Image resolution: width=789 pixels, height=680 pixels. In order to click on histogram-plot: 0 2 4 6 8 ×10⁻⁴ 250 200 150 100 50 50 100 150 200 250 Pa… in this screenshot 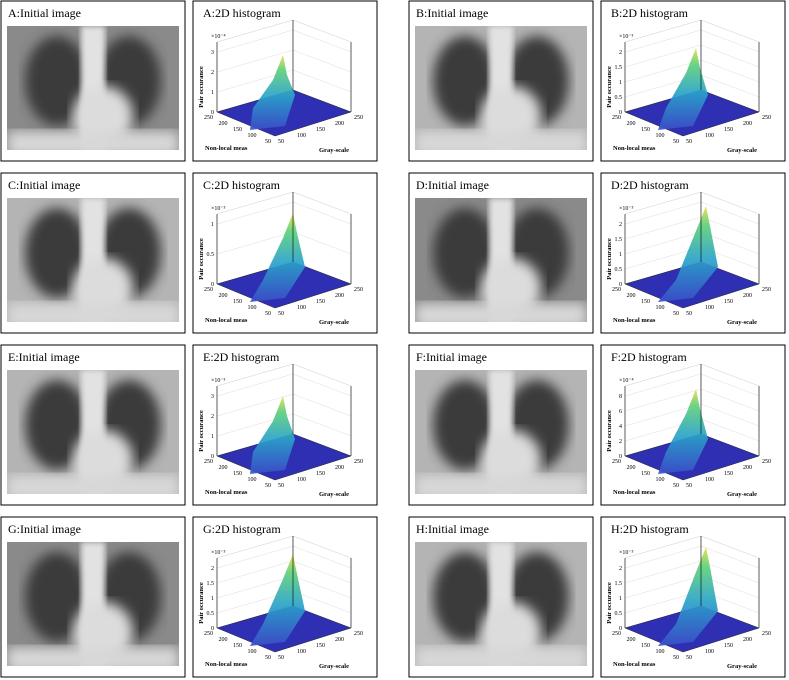, I will do `click(688, 430)`.